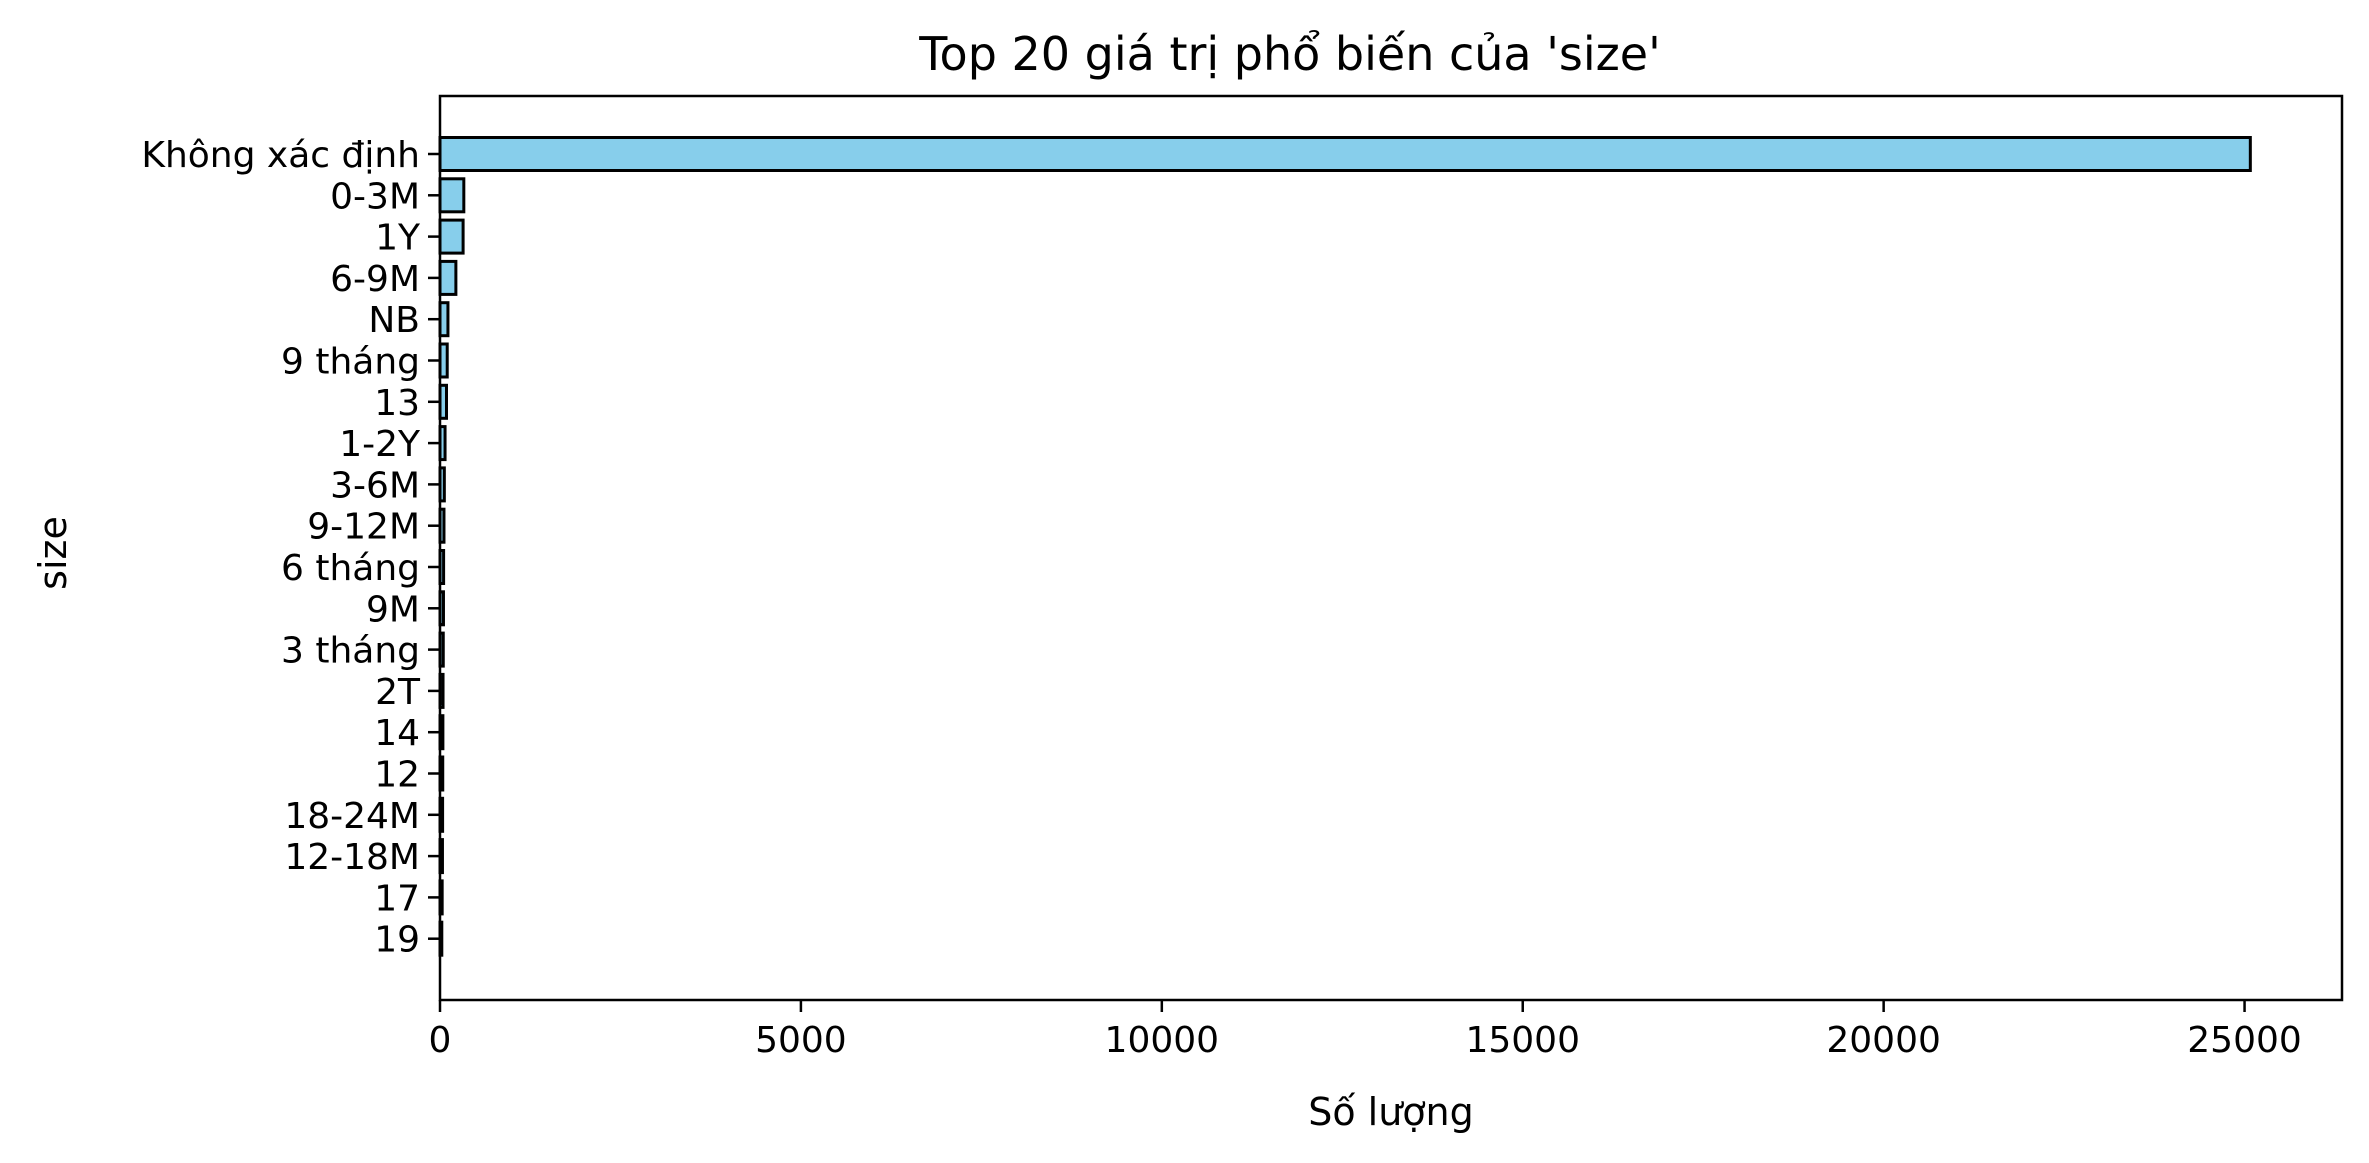  I want to click on y-tick-label: 12-18M, so click(352, 857).